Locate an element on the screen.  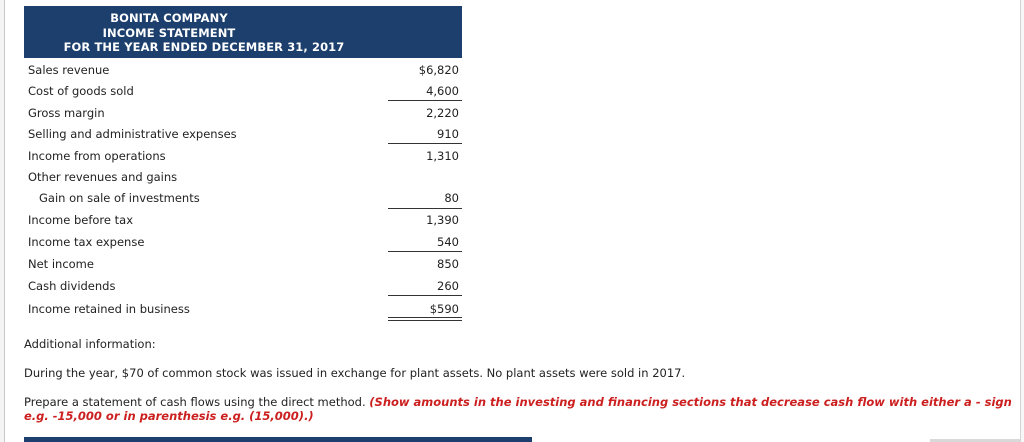
row-value: 260 is located at coordinates (448, 286).